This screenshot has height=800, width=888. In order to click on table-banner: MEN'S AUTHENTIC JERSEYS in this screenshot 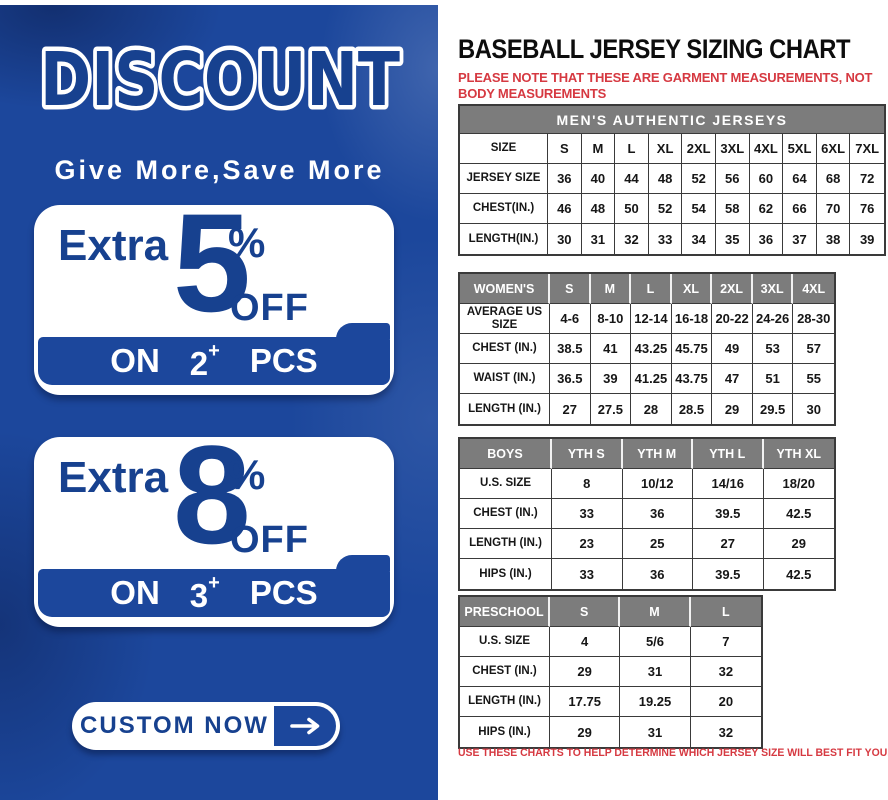, I will do `click(672, 120)`.